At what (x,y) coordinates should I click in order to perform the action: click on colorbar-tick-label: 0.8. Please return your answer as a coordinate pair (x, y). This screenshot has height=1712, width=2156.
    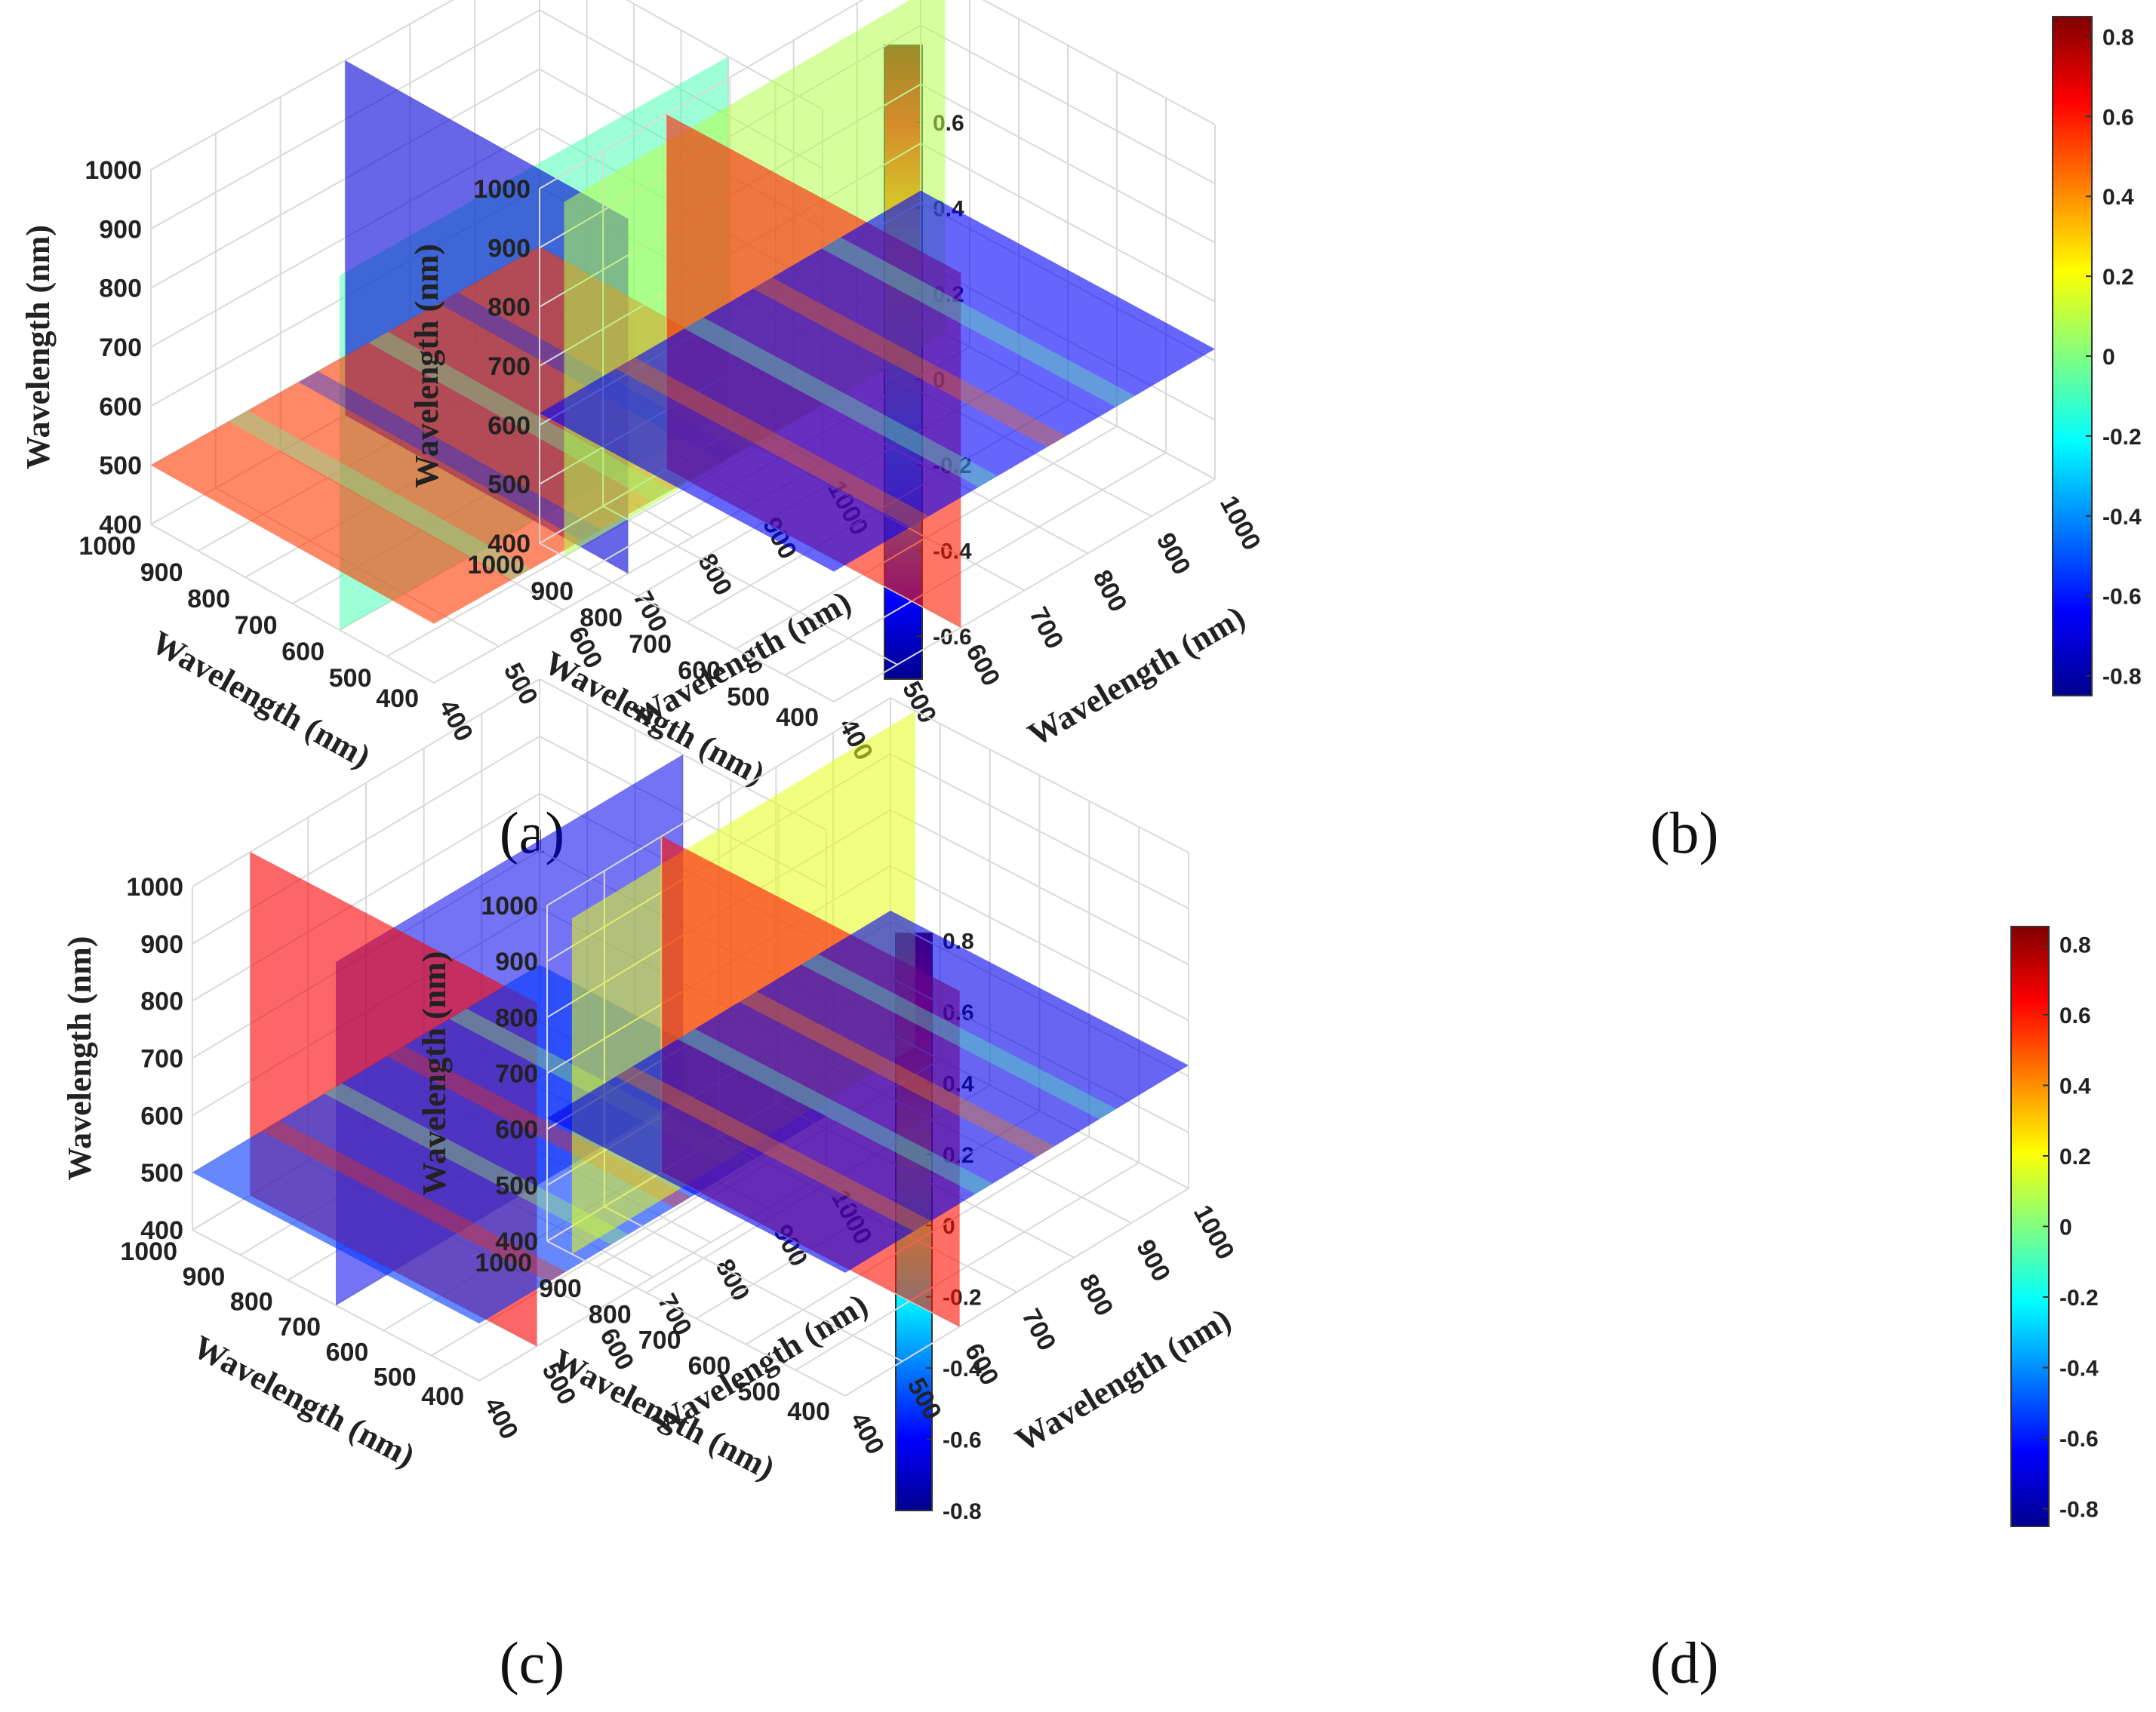
    Looking at the image, I should click on (2075, 945).